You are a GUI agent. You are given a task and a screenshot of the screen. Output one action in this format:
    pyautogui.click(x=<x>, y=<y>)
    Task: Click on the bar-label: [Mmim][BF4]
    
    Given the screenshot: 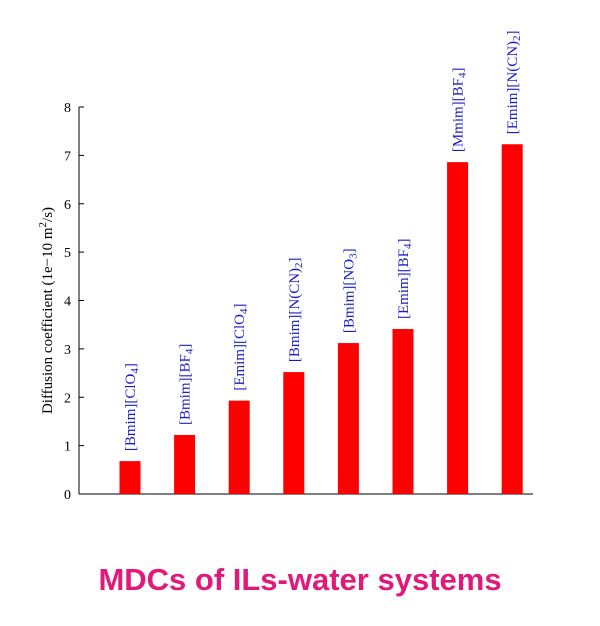 What is the action you would take?
    pyautogui.click(x=460, y=109)
    